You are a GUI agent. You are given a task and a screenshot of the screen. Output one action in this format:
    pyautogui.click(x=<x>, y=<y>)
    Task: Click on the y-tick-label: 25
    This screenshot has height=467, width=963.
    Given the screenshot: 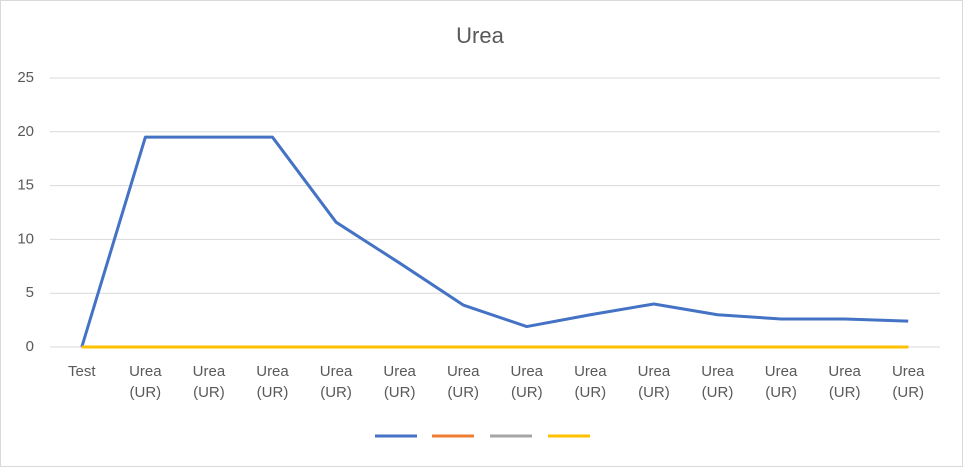 What is the action you would take?
    pyautogui.click(x=25, y=77)
    